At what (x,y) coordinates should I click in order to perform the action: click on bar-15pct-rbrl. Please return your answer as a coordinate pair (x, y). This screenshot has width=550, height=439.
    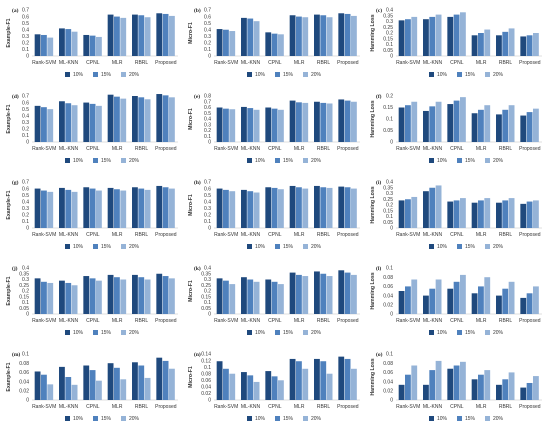
    Looking at the image, I should click on (323, 207).